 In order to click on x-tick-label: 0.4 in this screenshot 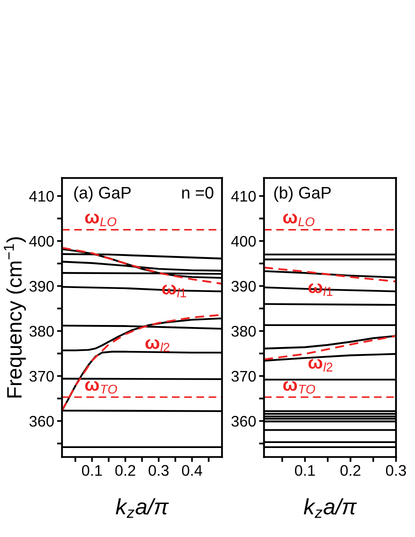, I will do `click(192, 470)`.